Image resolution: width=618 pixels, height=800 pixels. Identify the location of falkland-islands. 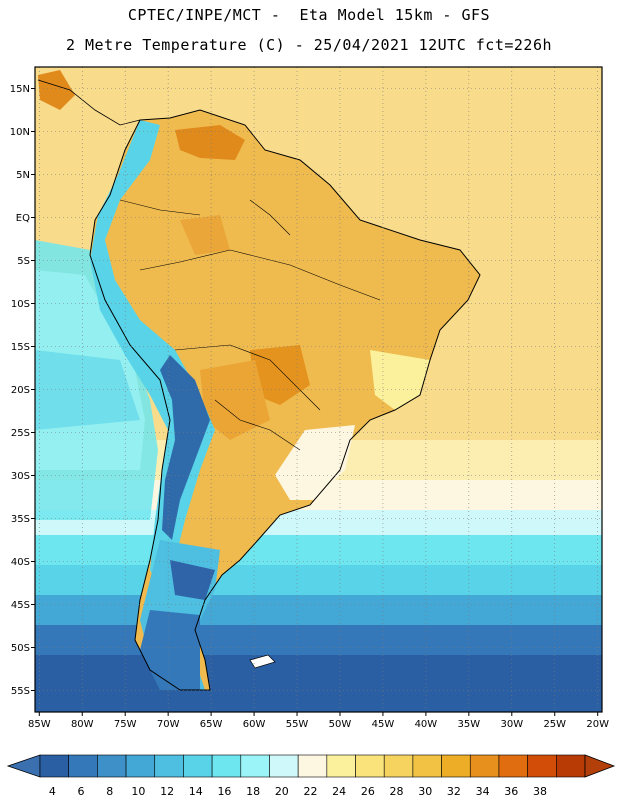
(262, 661).